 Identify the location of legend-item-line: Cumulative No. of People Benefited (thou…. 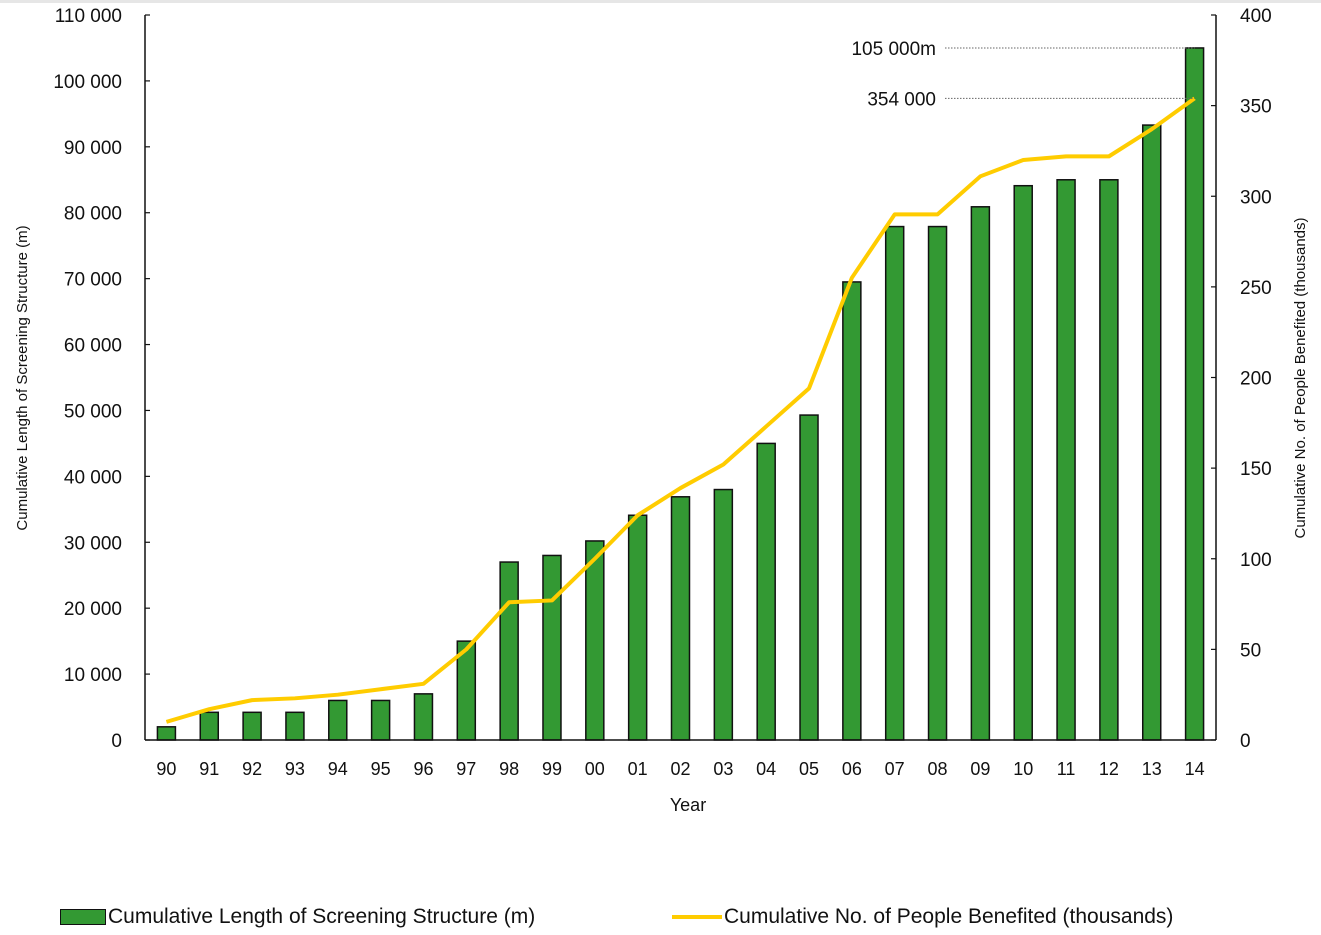
(922, 917).